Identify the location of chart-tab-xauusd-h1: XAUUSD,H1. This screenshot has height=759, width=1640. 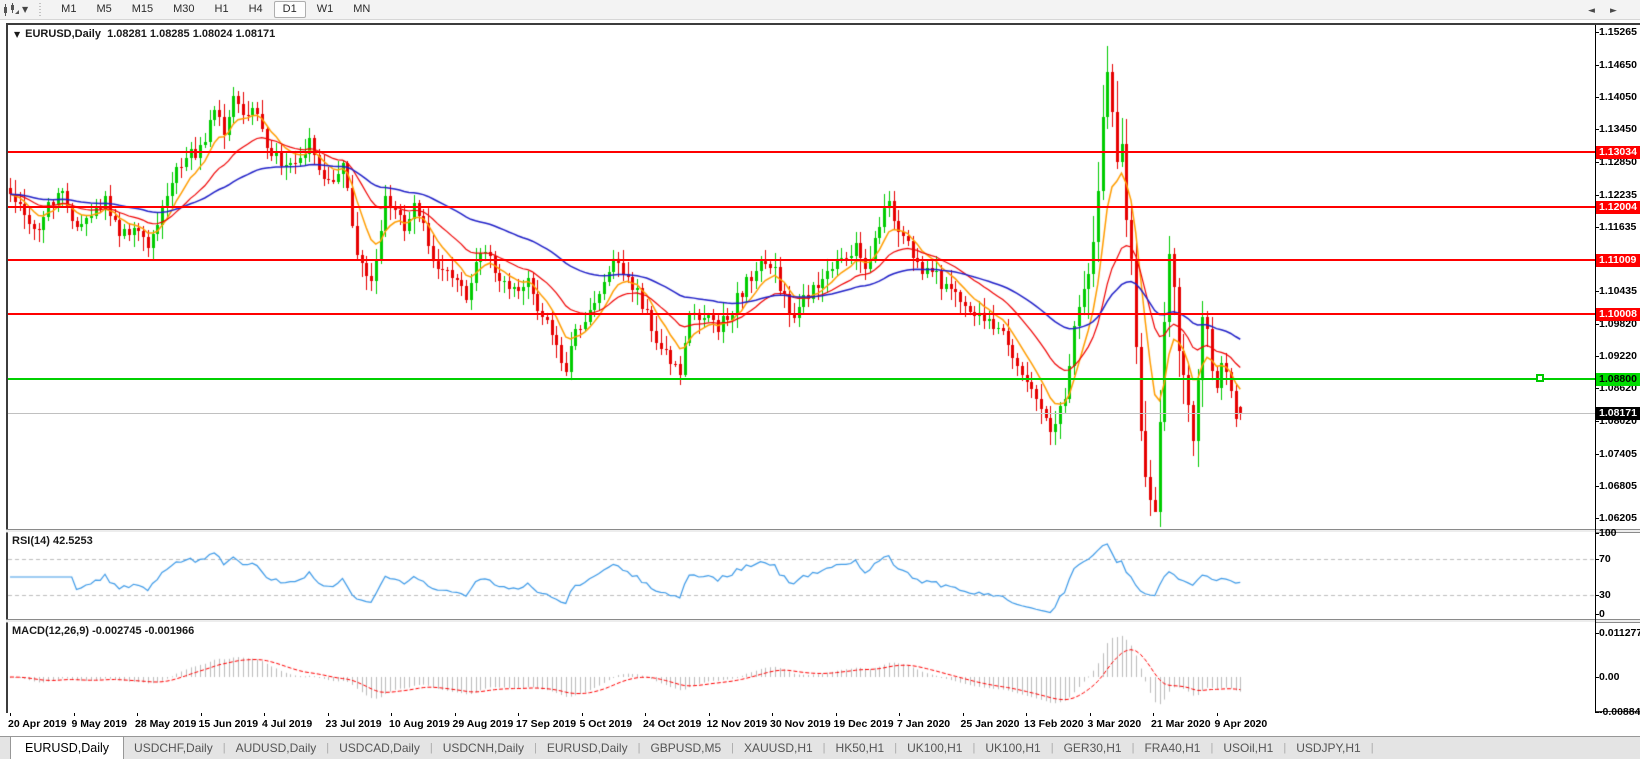
(778, 748).